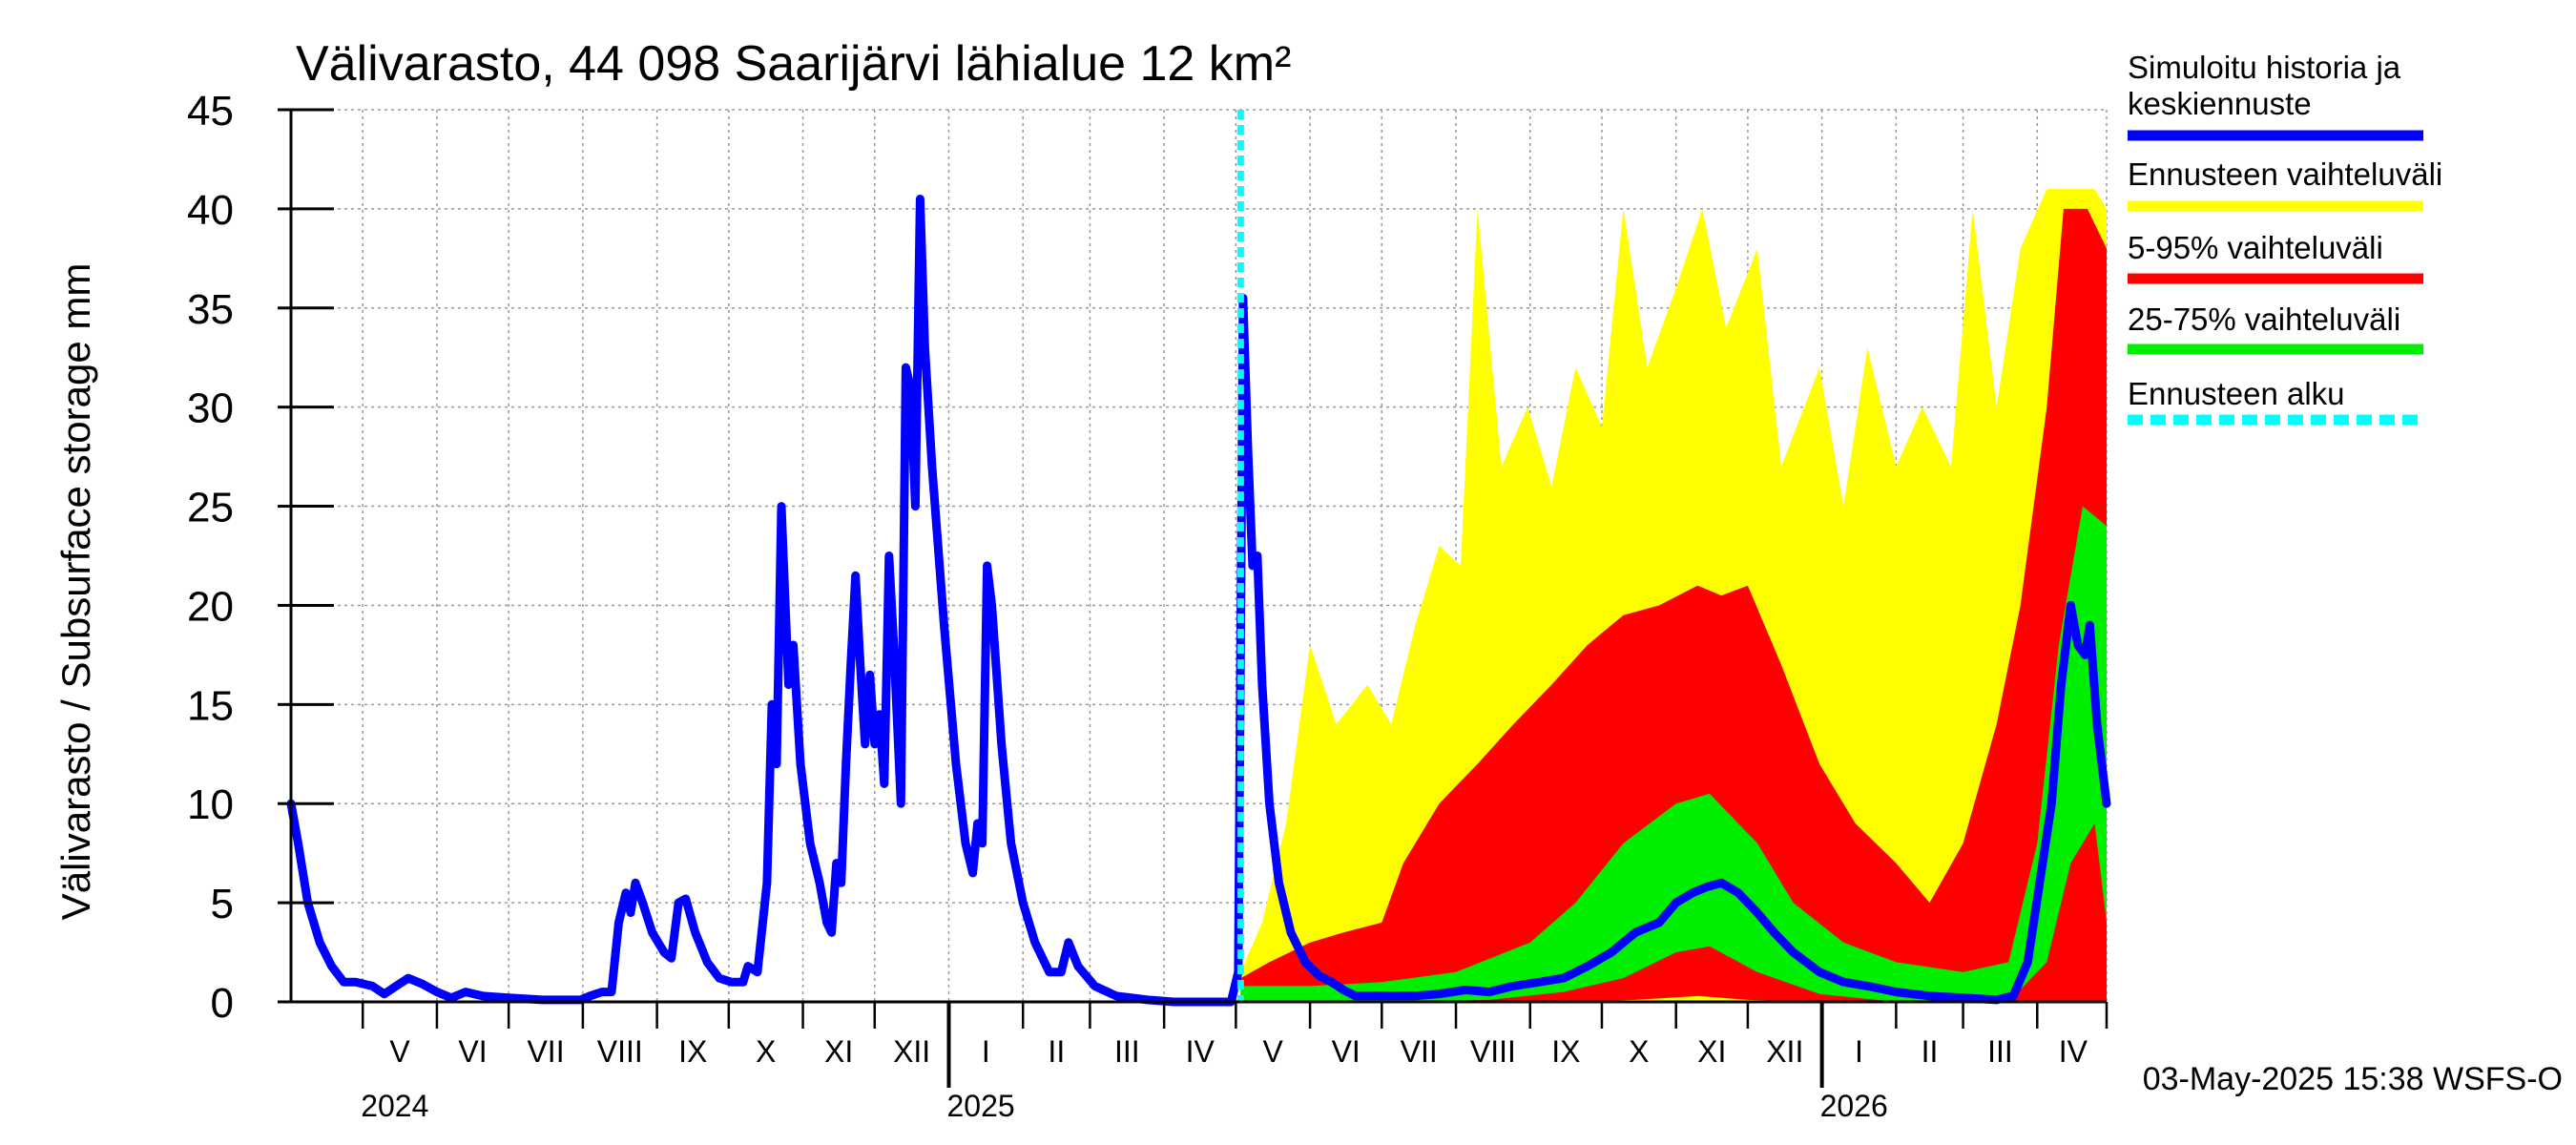 The image size is (2576, 1145). Describe the element at coordinates (210, 508) in the screenshot. I see `y-tick-label: 25` at that location.